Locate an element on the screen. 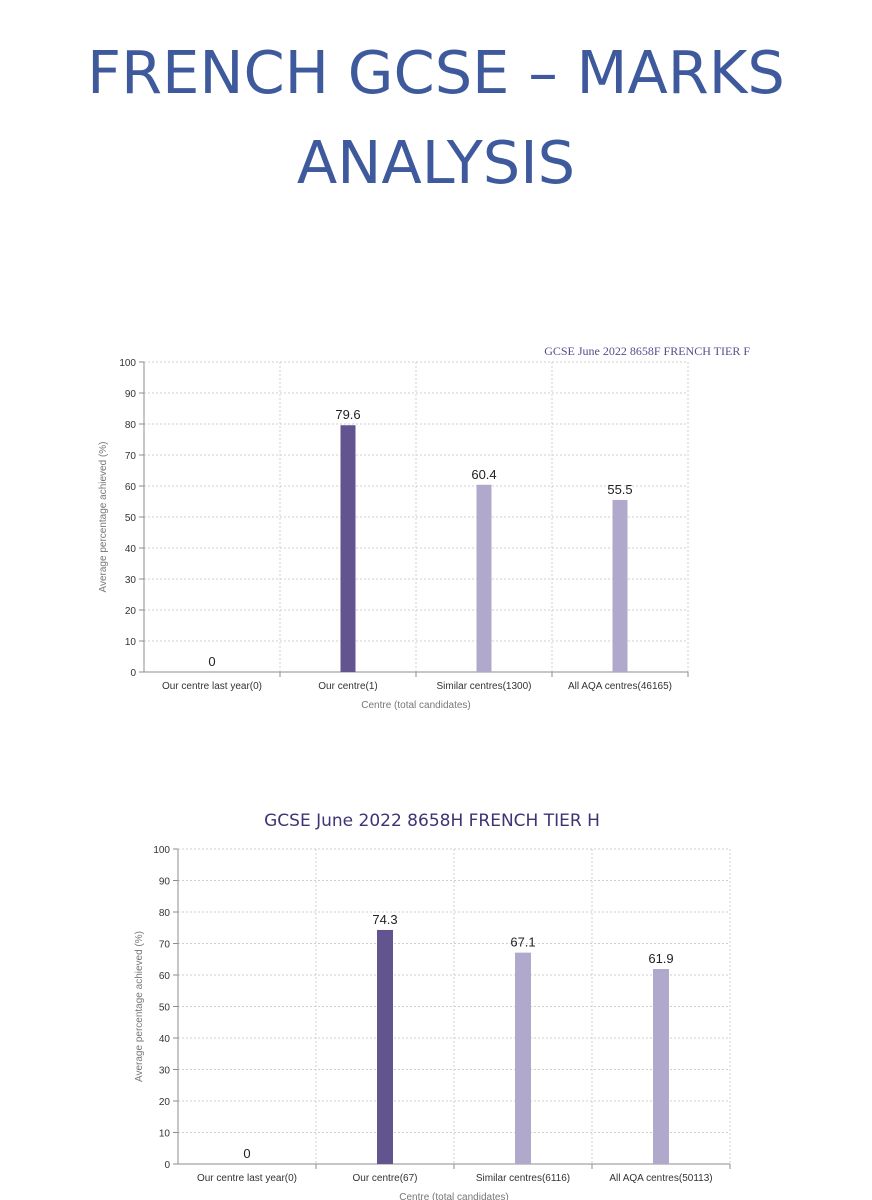 The height and width of the screenshot is (1200, 872). data-label: 60.4 is located at coordinates (483, 474).